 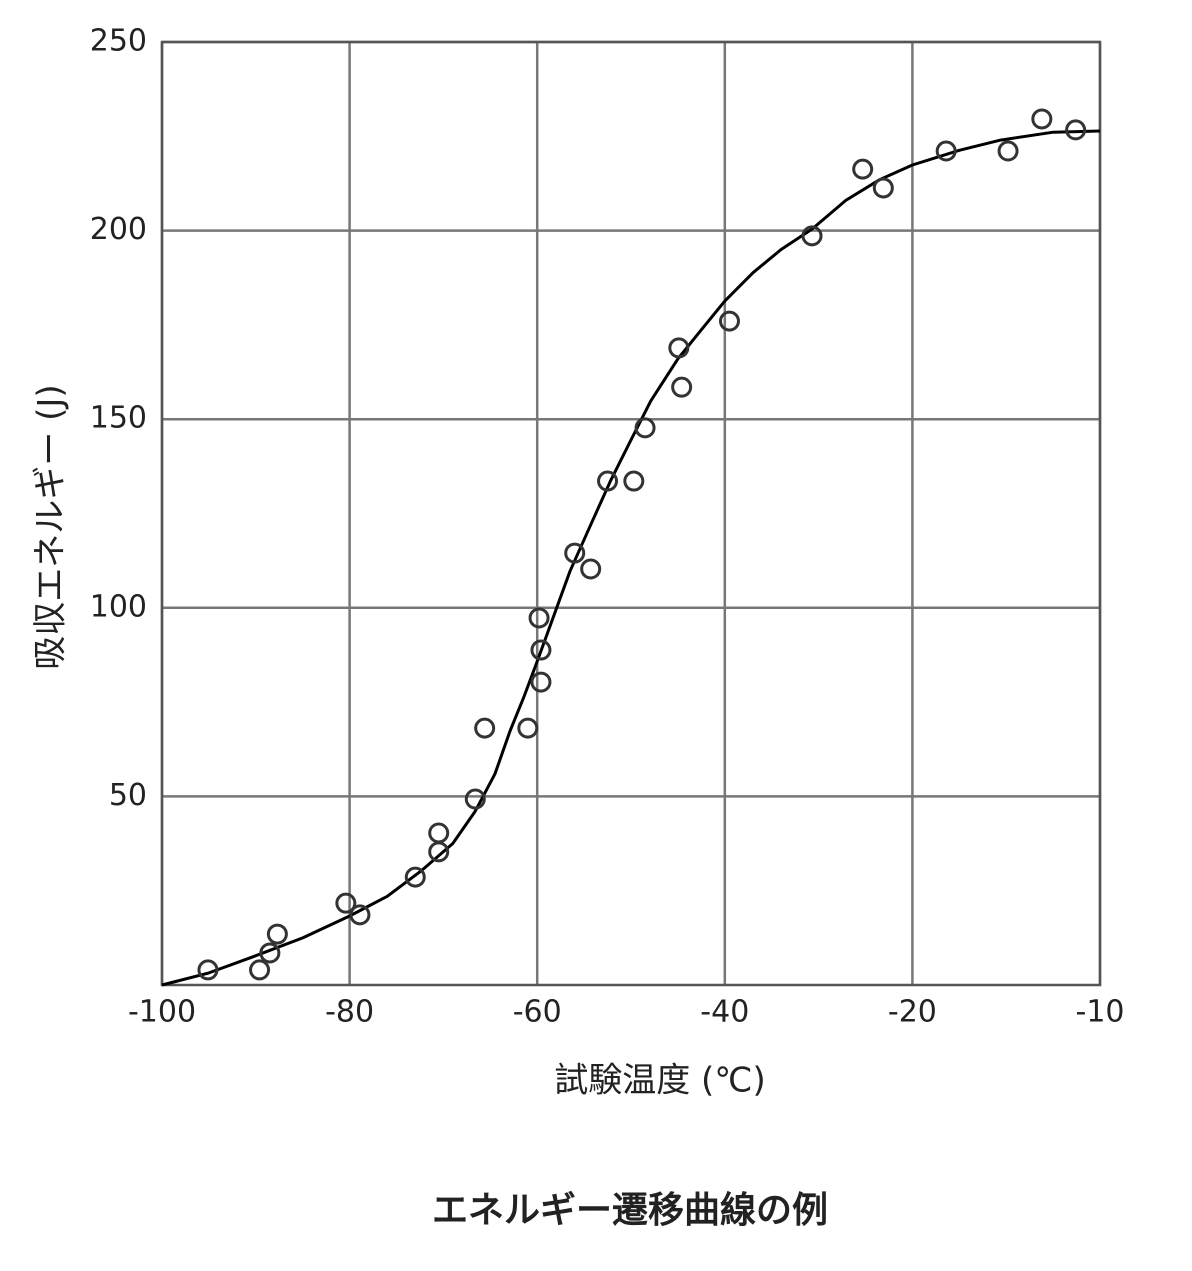 I want to click on caption: エネルギー遷移曲線の例, so click(x=630, y=1210).